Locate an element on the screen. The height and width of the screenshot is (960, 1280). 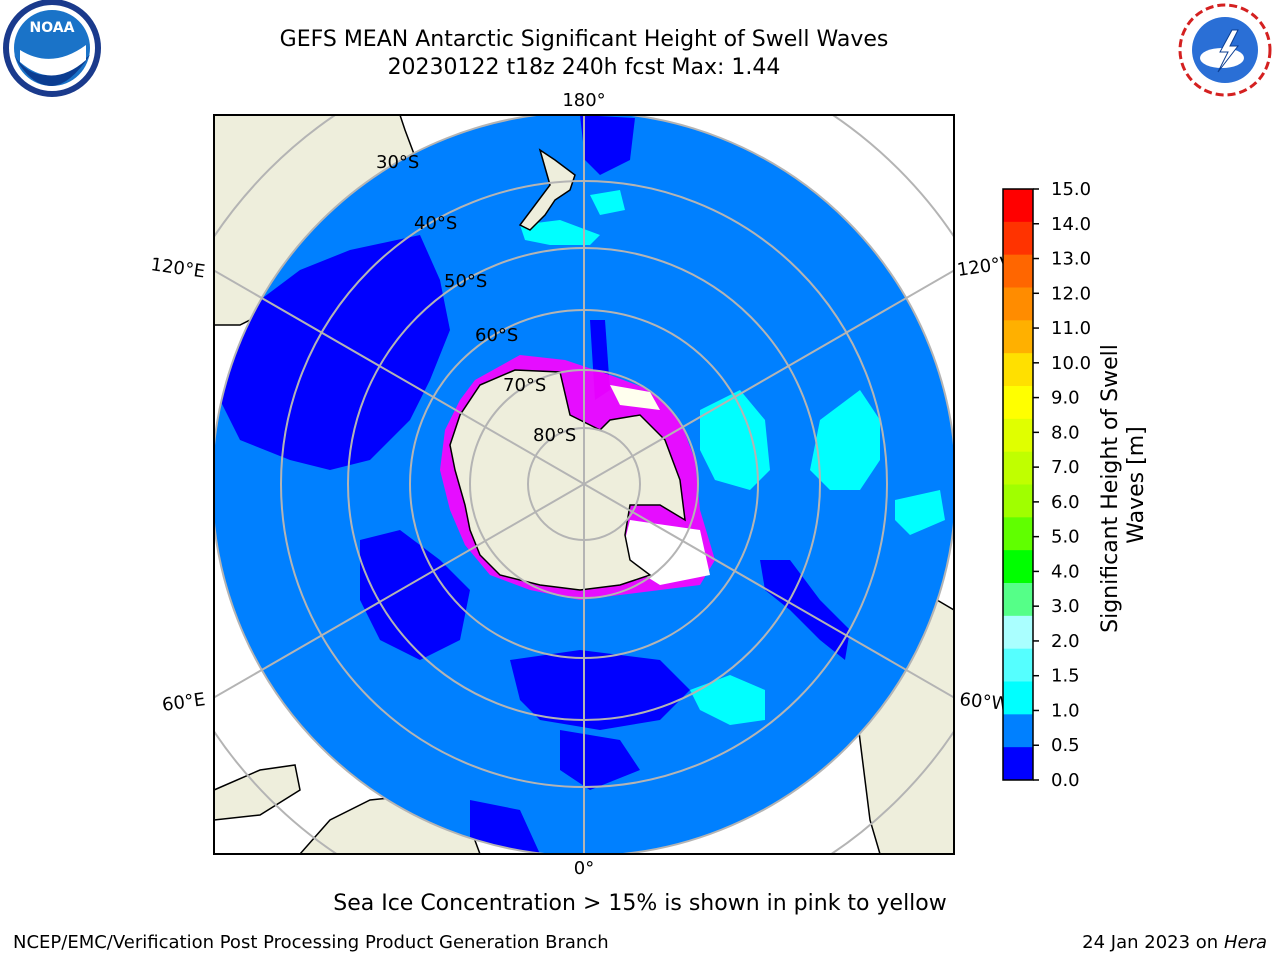
lon-label-0: 0° is located at coordinates (584, 868).